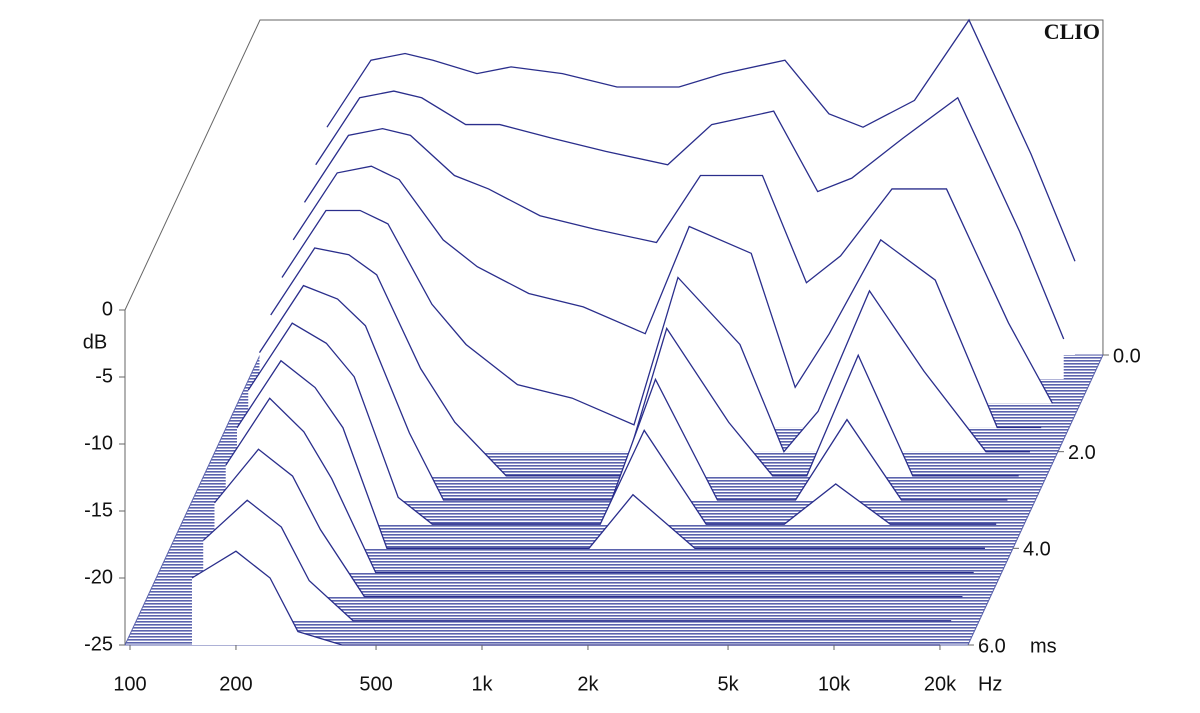 The height and width of the screenshot is (713, 1200). What do you see at coordinates (992, 646) in the screenshot?
I see `z-tick-label: 6.0` at bounding box center [992, 646].